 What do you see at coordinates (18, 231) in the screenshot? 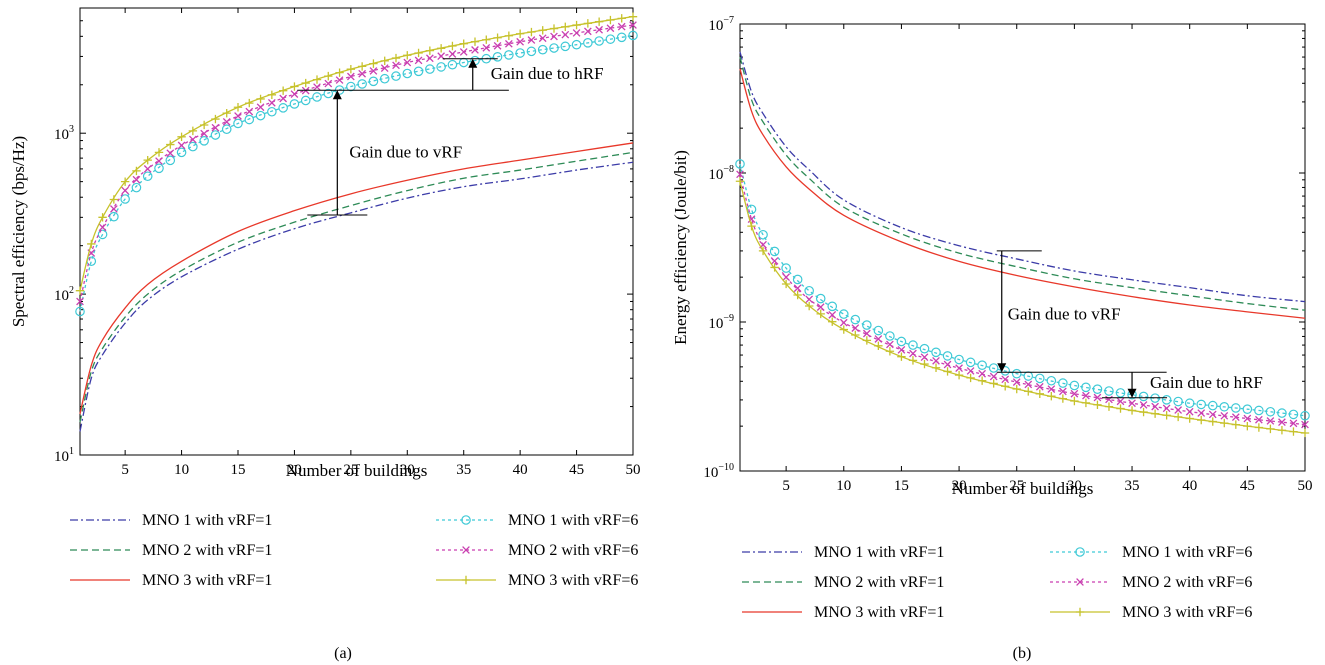
I see `y-axis-title: Spectral efficiency (bps/Hz)` at bounding box center [18, 231].